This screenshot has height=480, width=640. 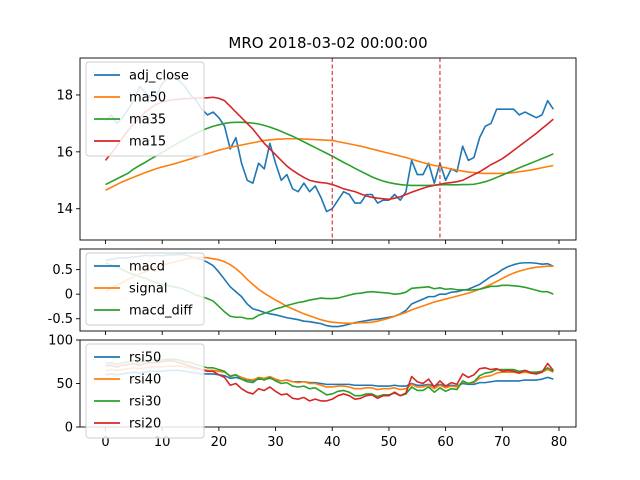 I want to click on x-tick-label: 0, so click(x=105, y=442).